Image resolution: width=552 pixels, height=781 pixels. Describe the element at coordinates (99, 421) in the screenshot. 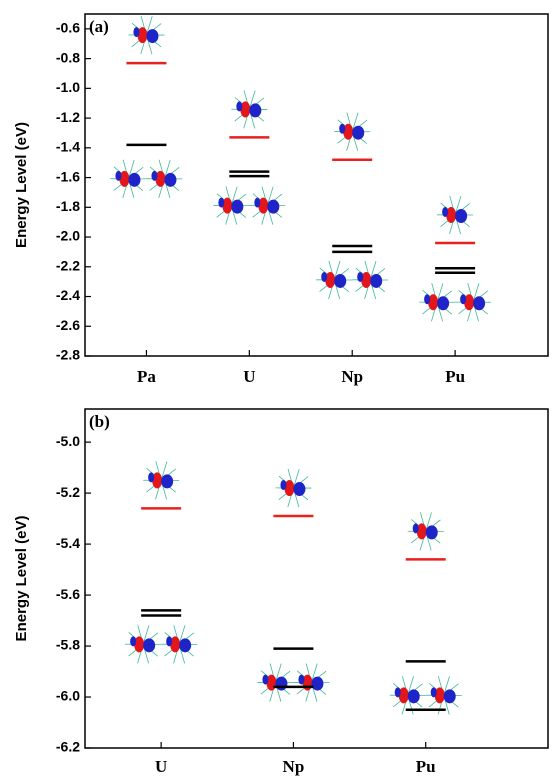

I see `panel-label: (b)` at that location.